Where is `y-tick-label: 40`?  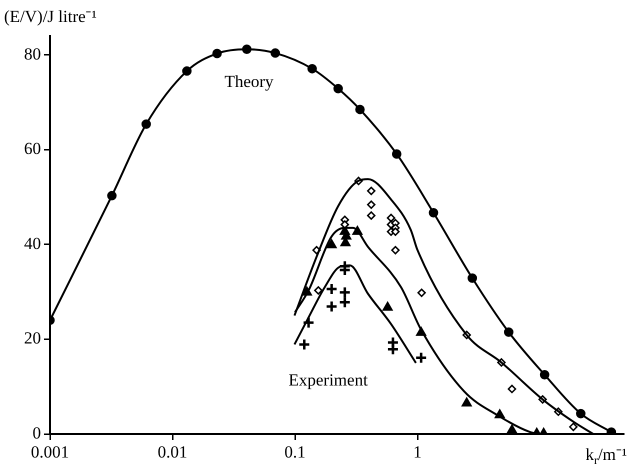
y-tick-label: 40 is located at coordinates (32, 243).